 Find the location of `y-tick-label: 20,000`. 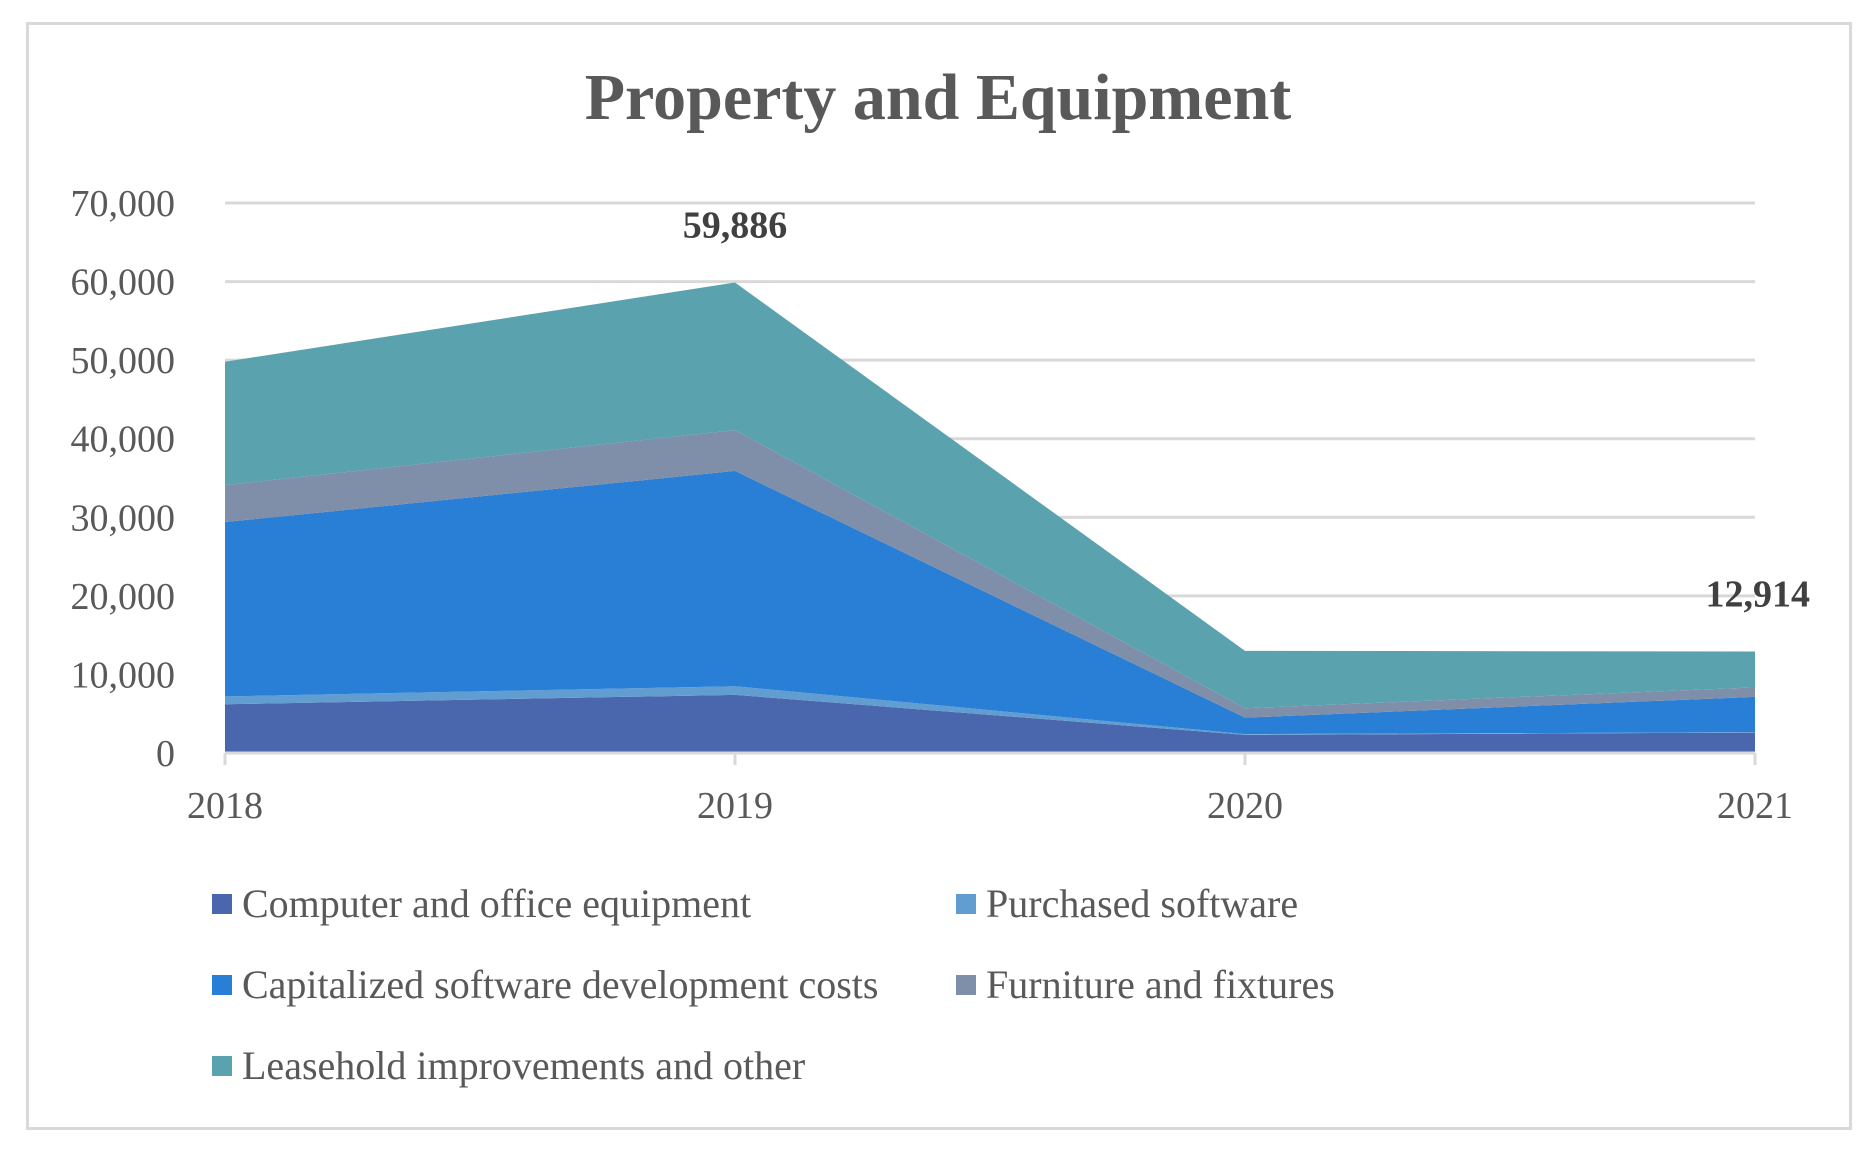

y-tick-label: 20,000 is located at coordinates (123, 597).